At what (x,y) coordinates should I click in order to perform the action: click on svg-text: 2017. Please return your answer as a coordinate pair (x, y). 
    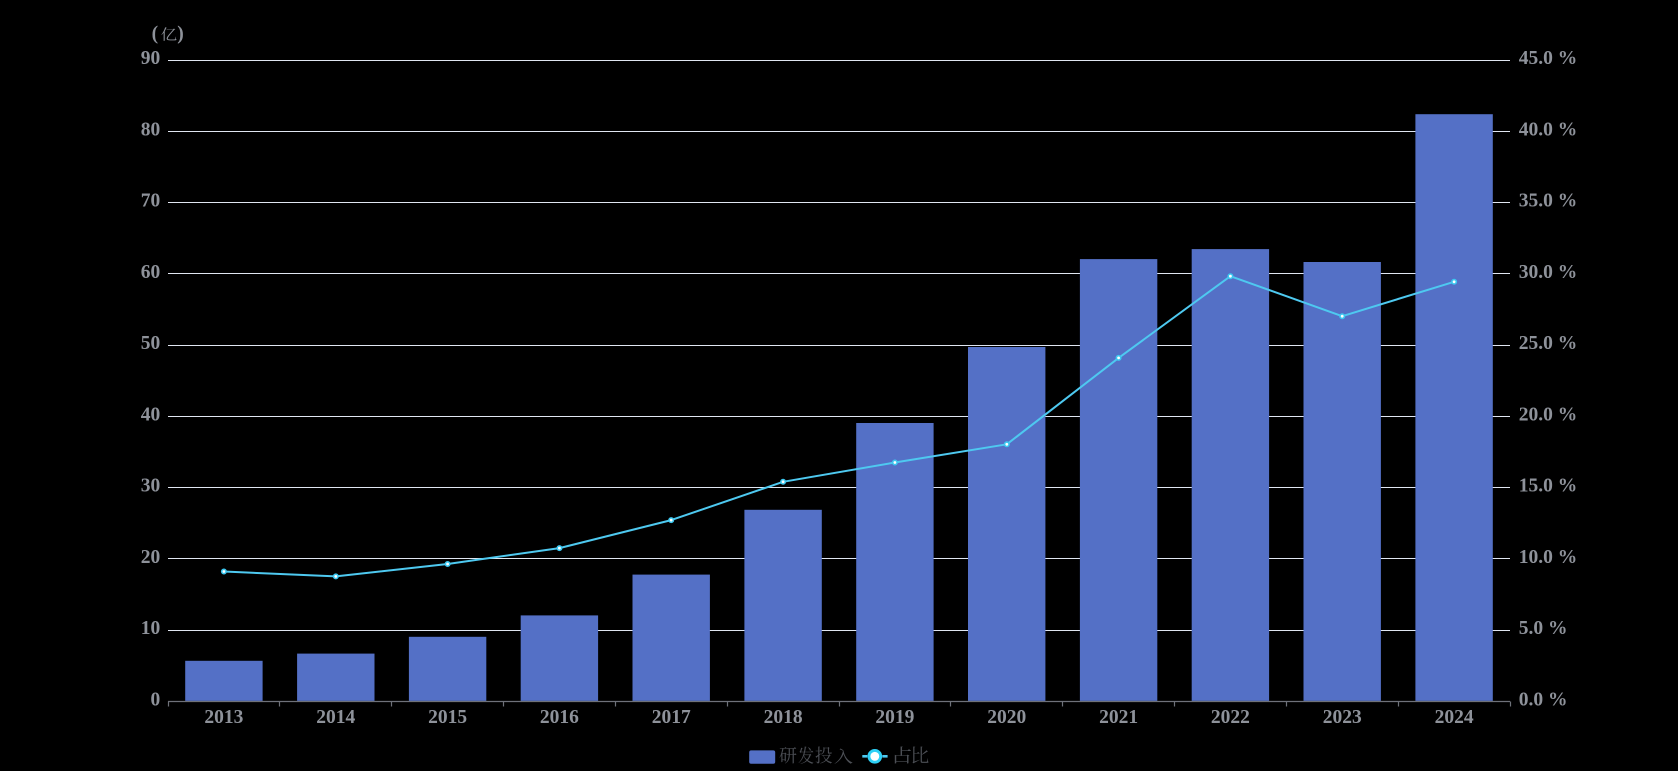
    Looking at the image, I should click on (671, 717).